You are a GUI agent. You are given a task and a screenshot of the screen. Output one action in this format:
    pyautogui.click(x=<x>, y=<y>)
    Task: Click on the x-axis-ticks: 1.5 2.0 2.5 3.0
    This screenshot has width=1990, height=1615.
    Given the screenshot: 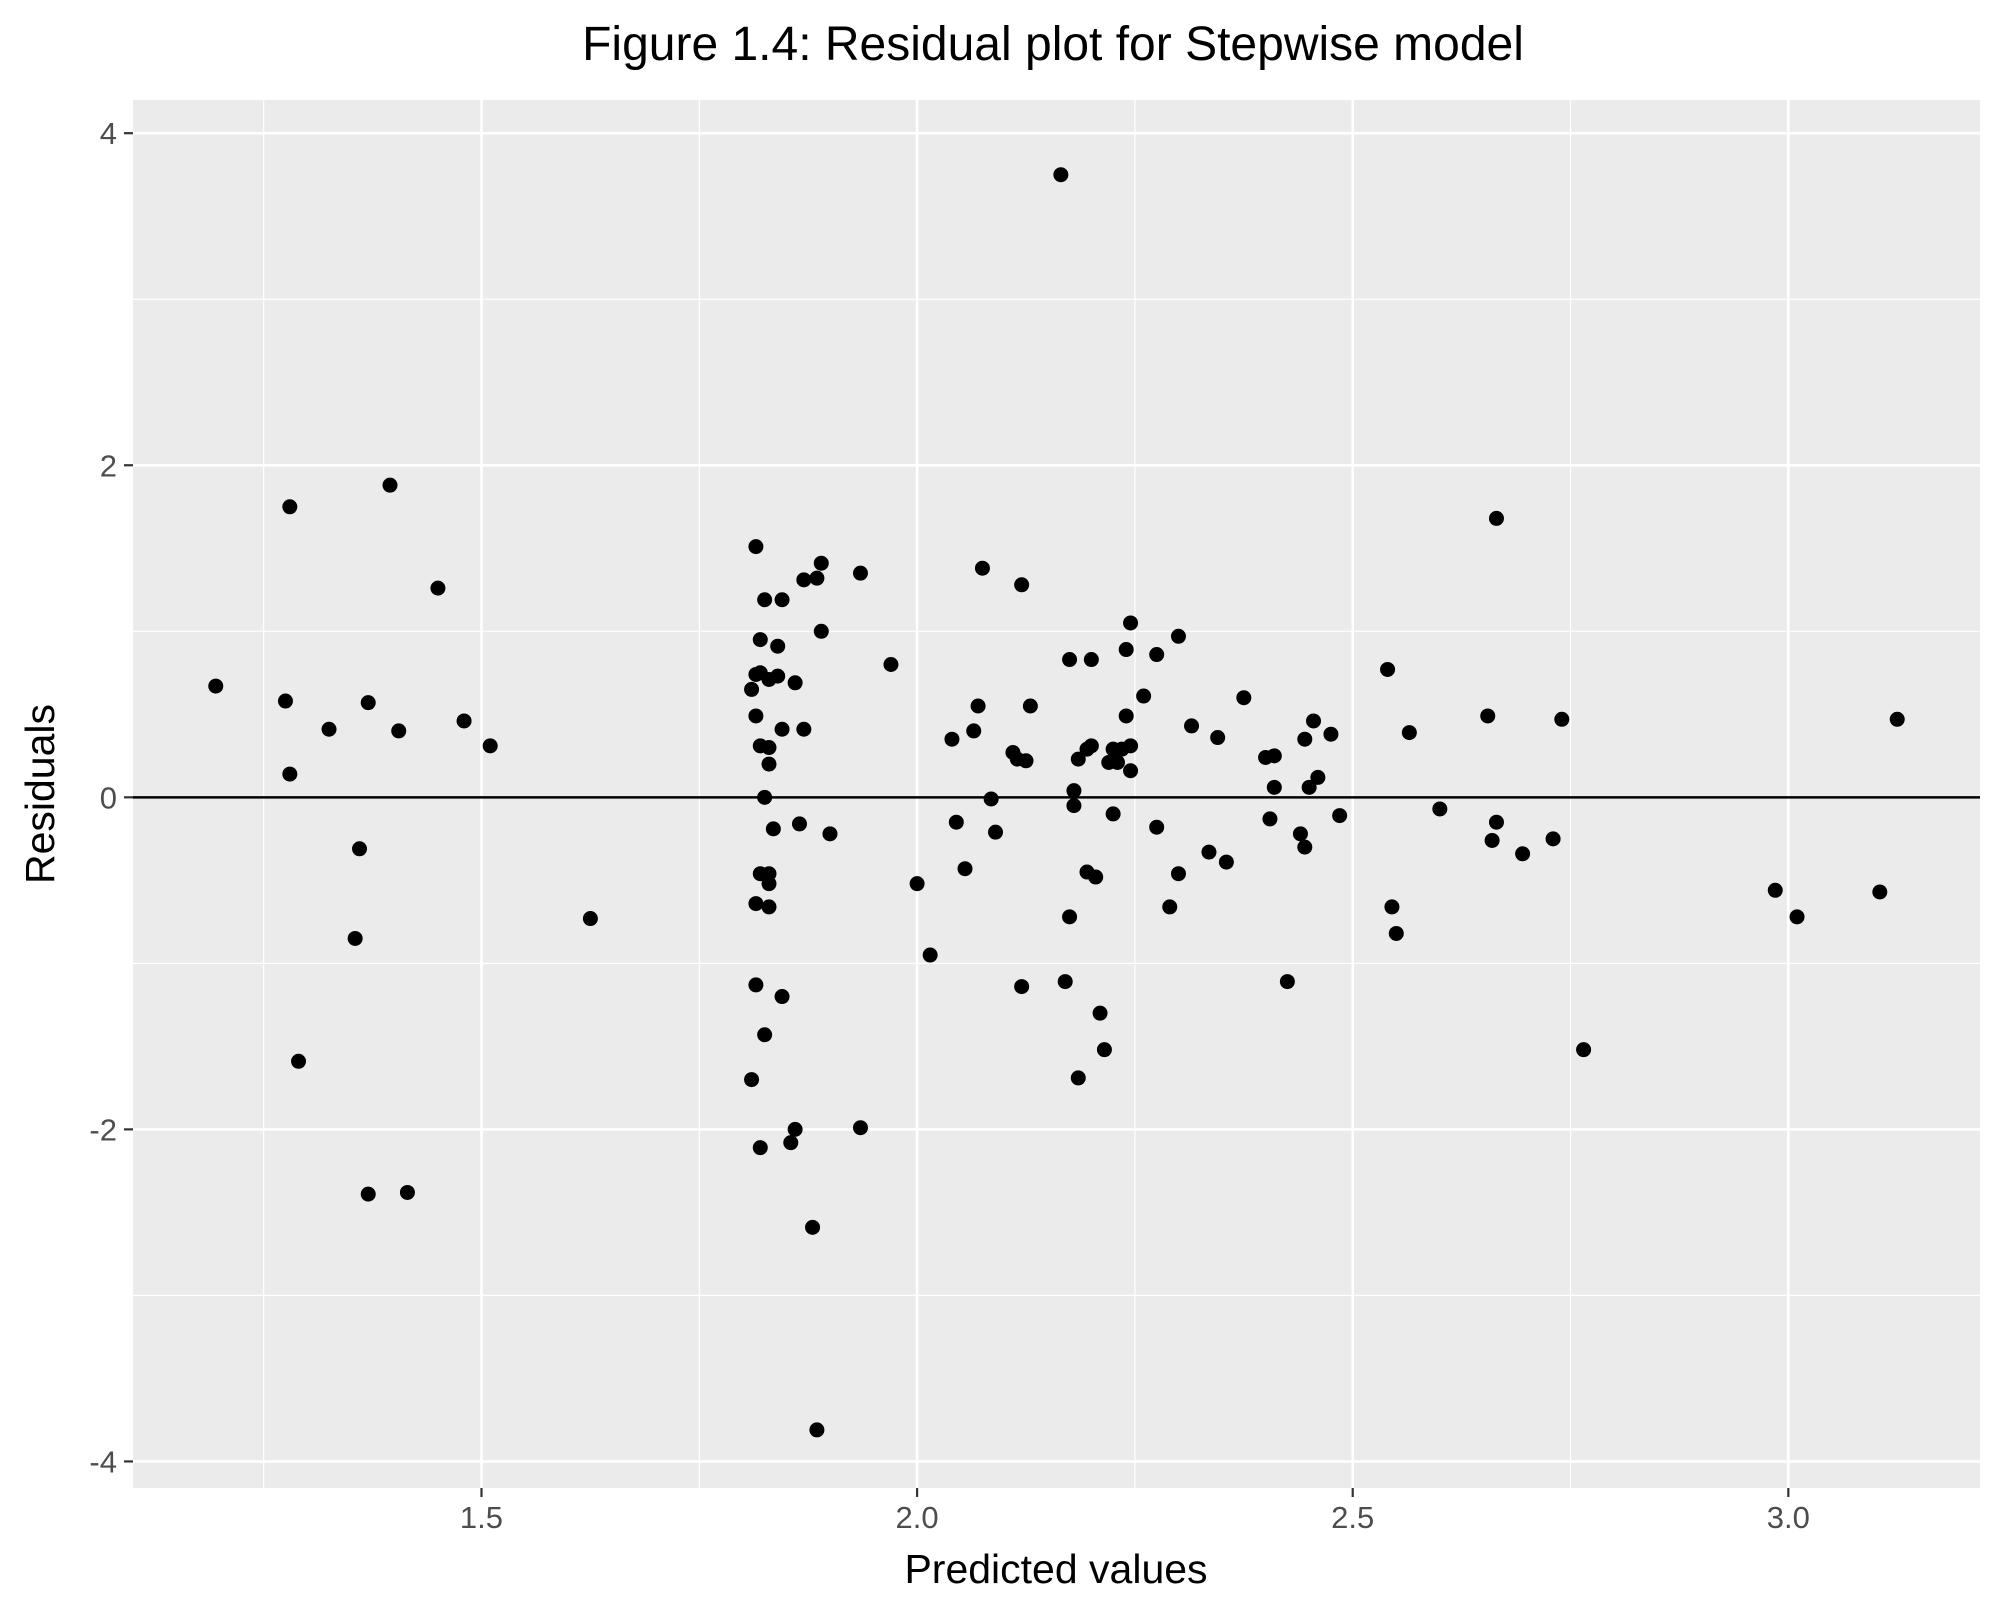 What is the action you would take?
    pyautogui.click(x=1135, y=1511)
    